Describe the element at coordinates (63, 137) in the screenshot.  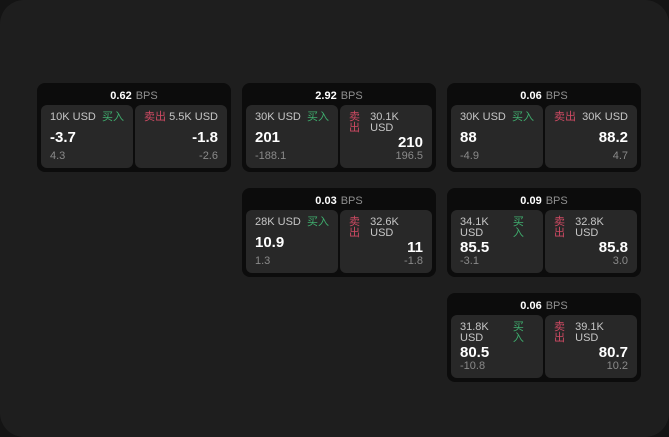
I see `buy-price: -3.7` at that location.